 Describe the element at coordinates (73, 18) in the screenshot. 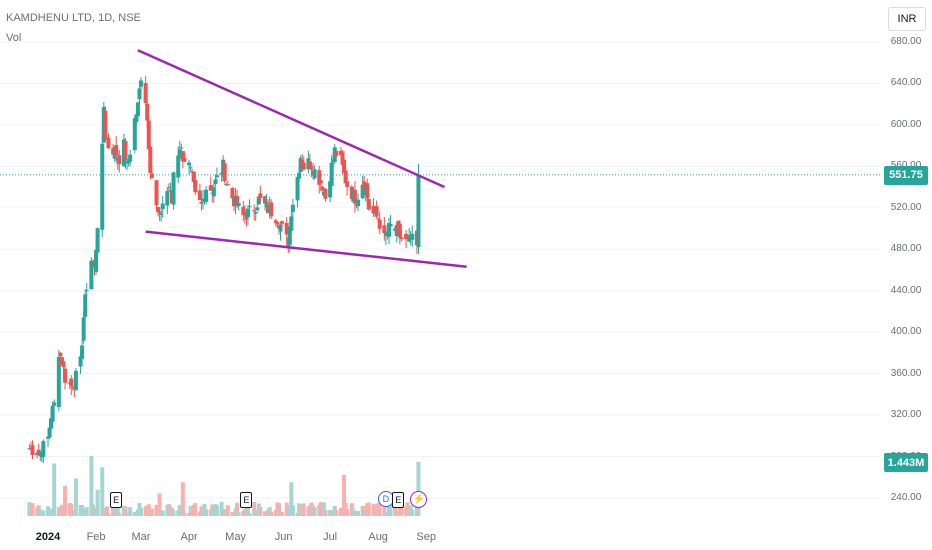

I see `symbol-title: KAMDHENU LTD, 1D, NSE` at that location.